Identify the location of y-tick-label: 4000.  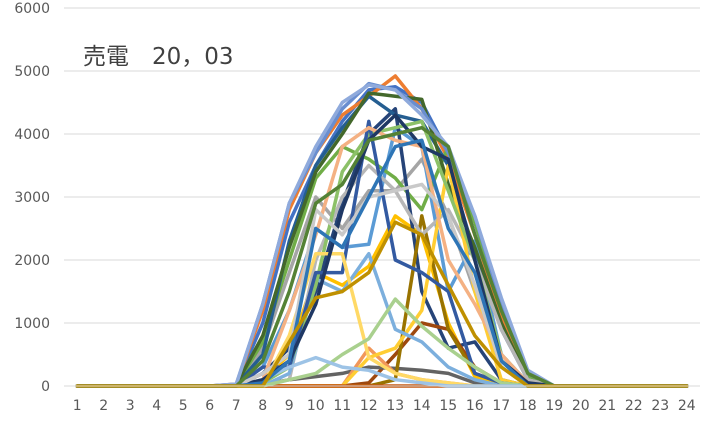
(32, 135).